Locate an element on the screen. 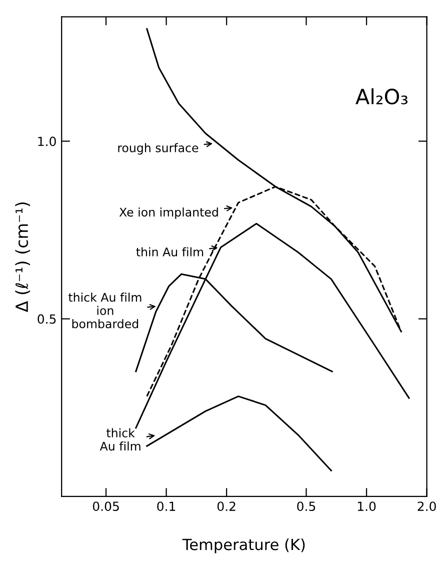 Image resolution: width=440 pixels, height=561 pixels. annotation: thick Au film ion bombarded is located at coordinates (105, 310).